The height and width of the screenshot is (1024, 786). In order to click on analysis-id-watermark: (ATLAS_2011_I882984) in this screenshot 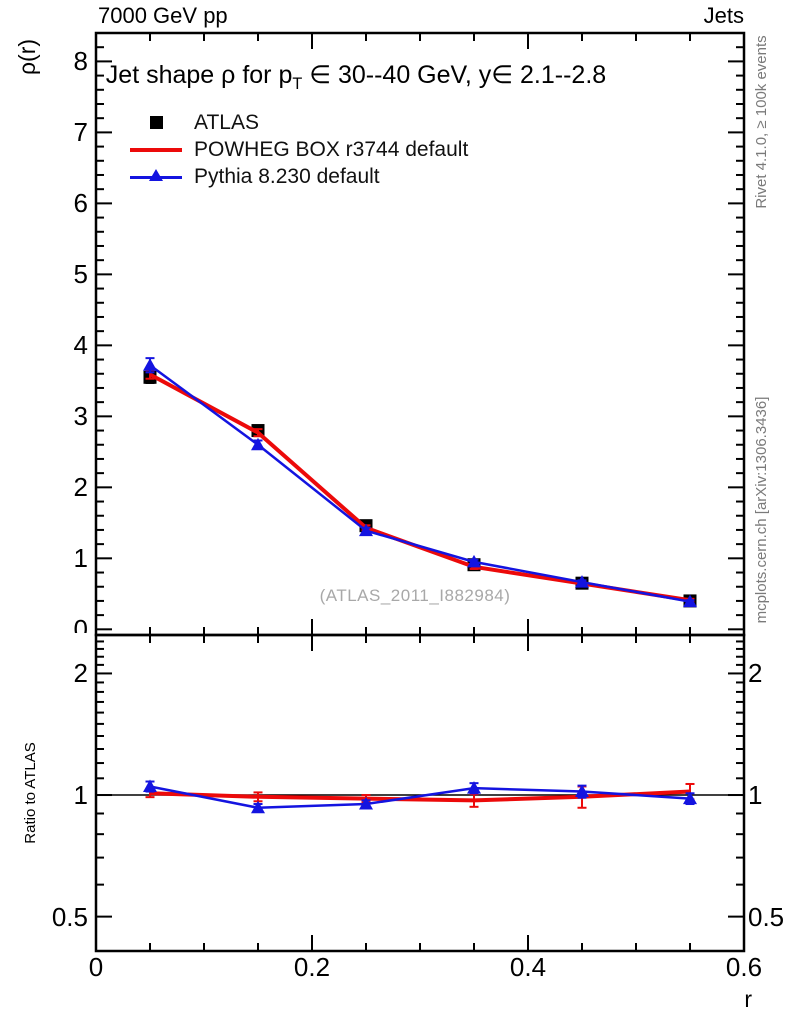, I will do `click(415, 595)`.